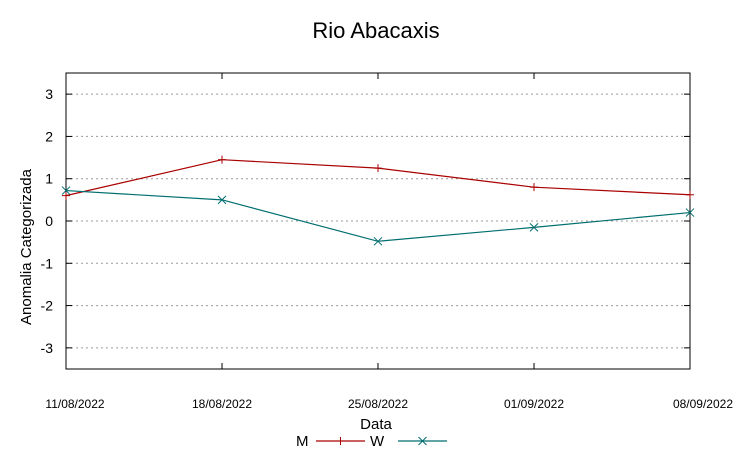 This screenshot has width=753, height=459. I want to click on y-tick-label: -3, so click(47, 348).